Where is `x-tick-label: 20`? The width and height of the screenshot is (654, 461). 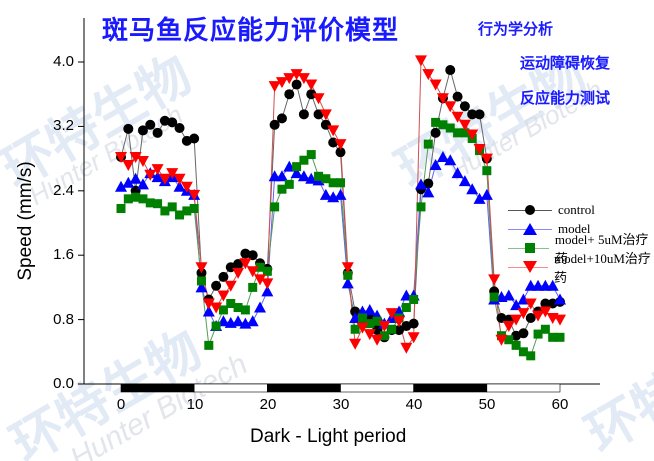
x-tick-label: 20 is located at coordinates (268, 404).